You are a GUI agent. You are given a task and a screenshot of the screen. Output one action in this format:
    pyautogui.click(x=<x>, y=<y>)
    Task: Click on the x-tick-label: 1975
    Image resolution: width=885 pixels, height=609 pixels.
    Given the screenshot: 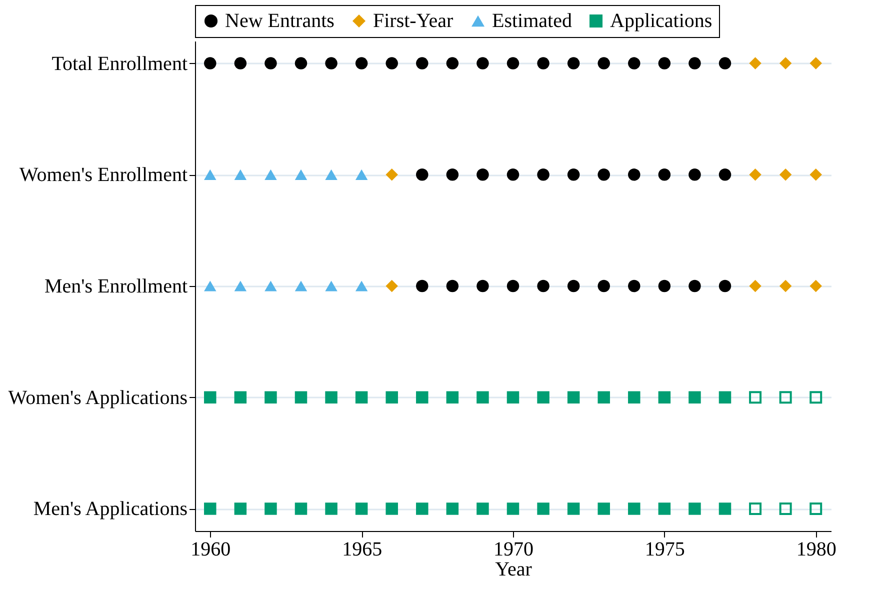 What is the action you would take?
    pyautogui.click(x=664, y=549)
    